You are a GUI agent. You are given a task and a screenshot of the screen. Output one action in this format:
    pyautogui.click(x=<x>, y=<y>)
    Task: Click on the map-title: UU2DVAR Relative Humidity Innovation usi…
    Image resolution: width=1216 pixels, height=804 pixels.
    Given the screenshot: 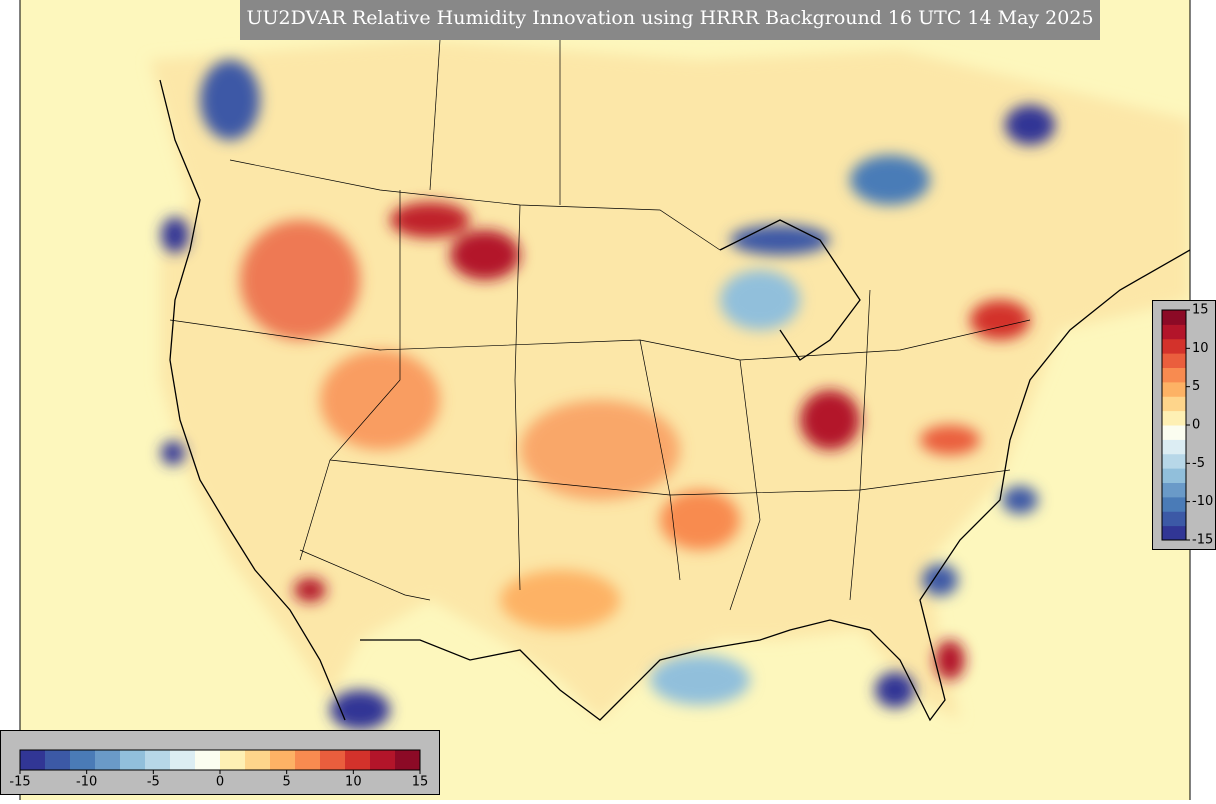 What is the action you would take?
    pyautogui.click(x=669, y=18)
    